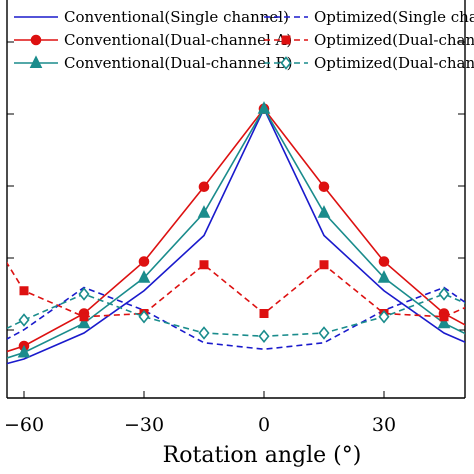  What do you see at coordinates (178, 63) in the screenshot?
I see `legend-label: Conventional(Dual-channel B)` at bounding box center [178, 63].